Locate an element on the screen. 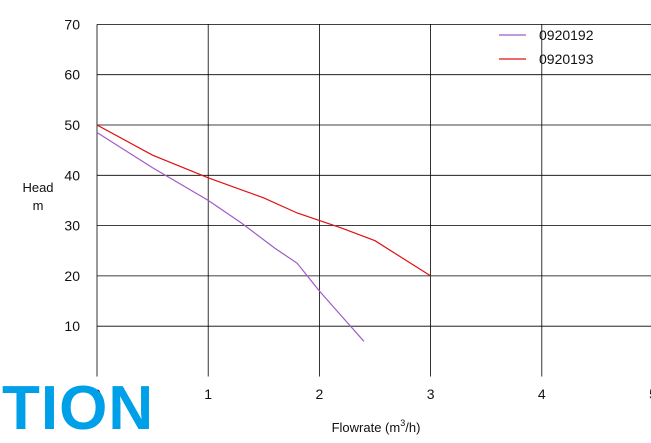 Image resolution: width=651 pixels, height=443 pixels. x-axis-ticks: 0 1 2 3 4 5 is located at coordinates (372, 394).